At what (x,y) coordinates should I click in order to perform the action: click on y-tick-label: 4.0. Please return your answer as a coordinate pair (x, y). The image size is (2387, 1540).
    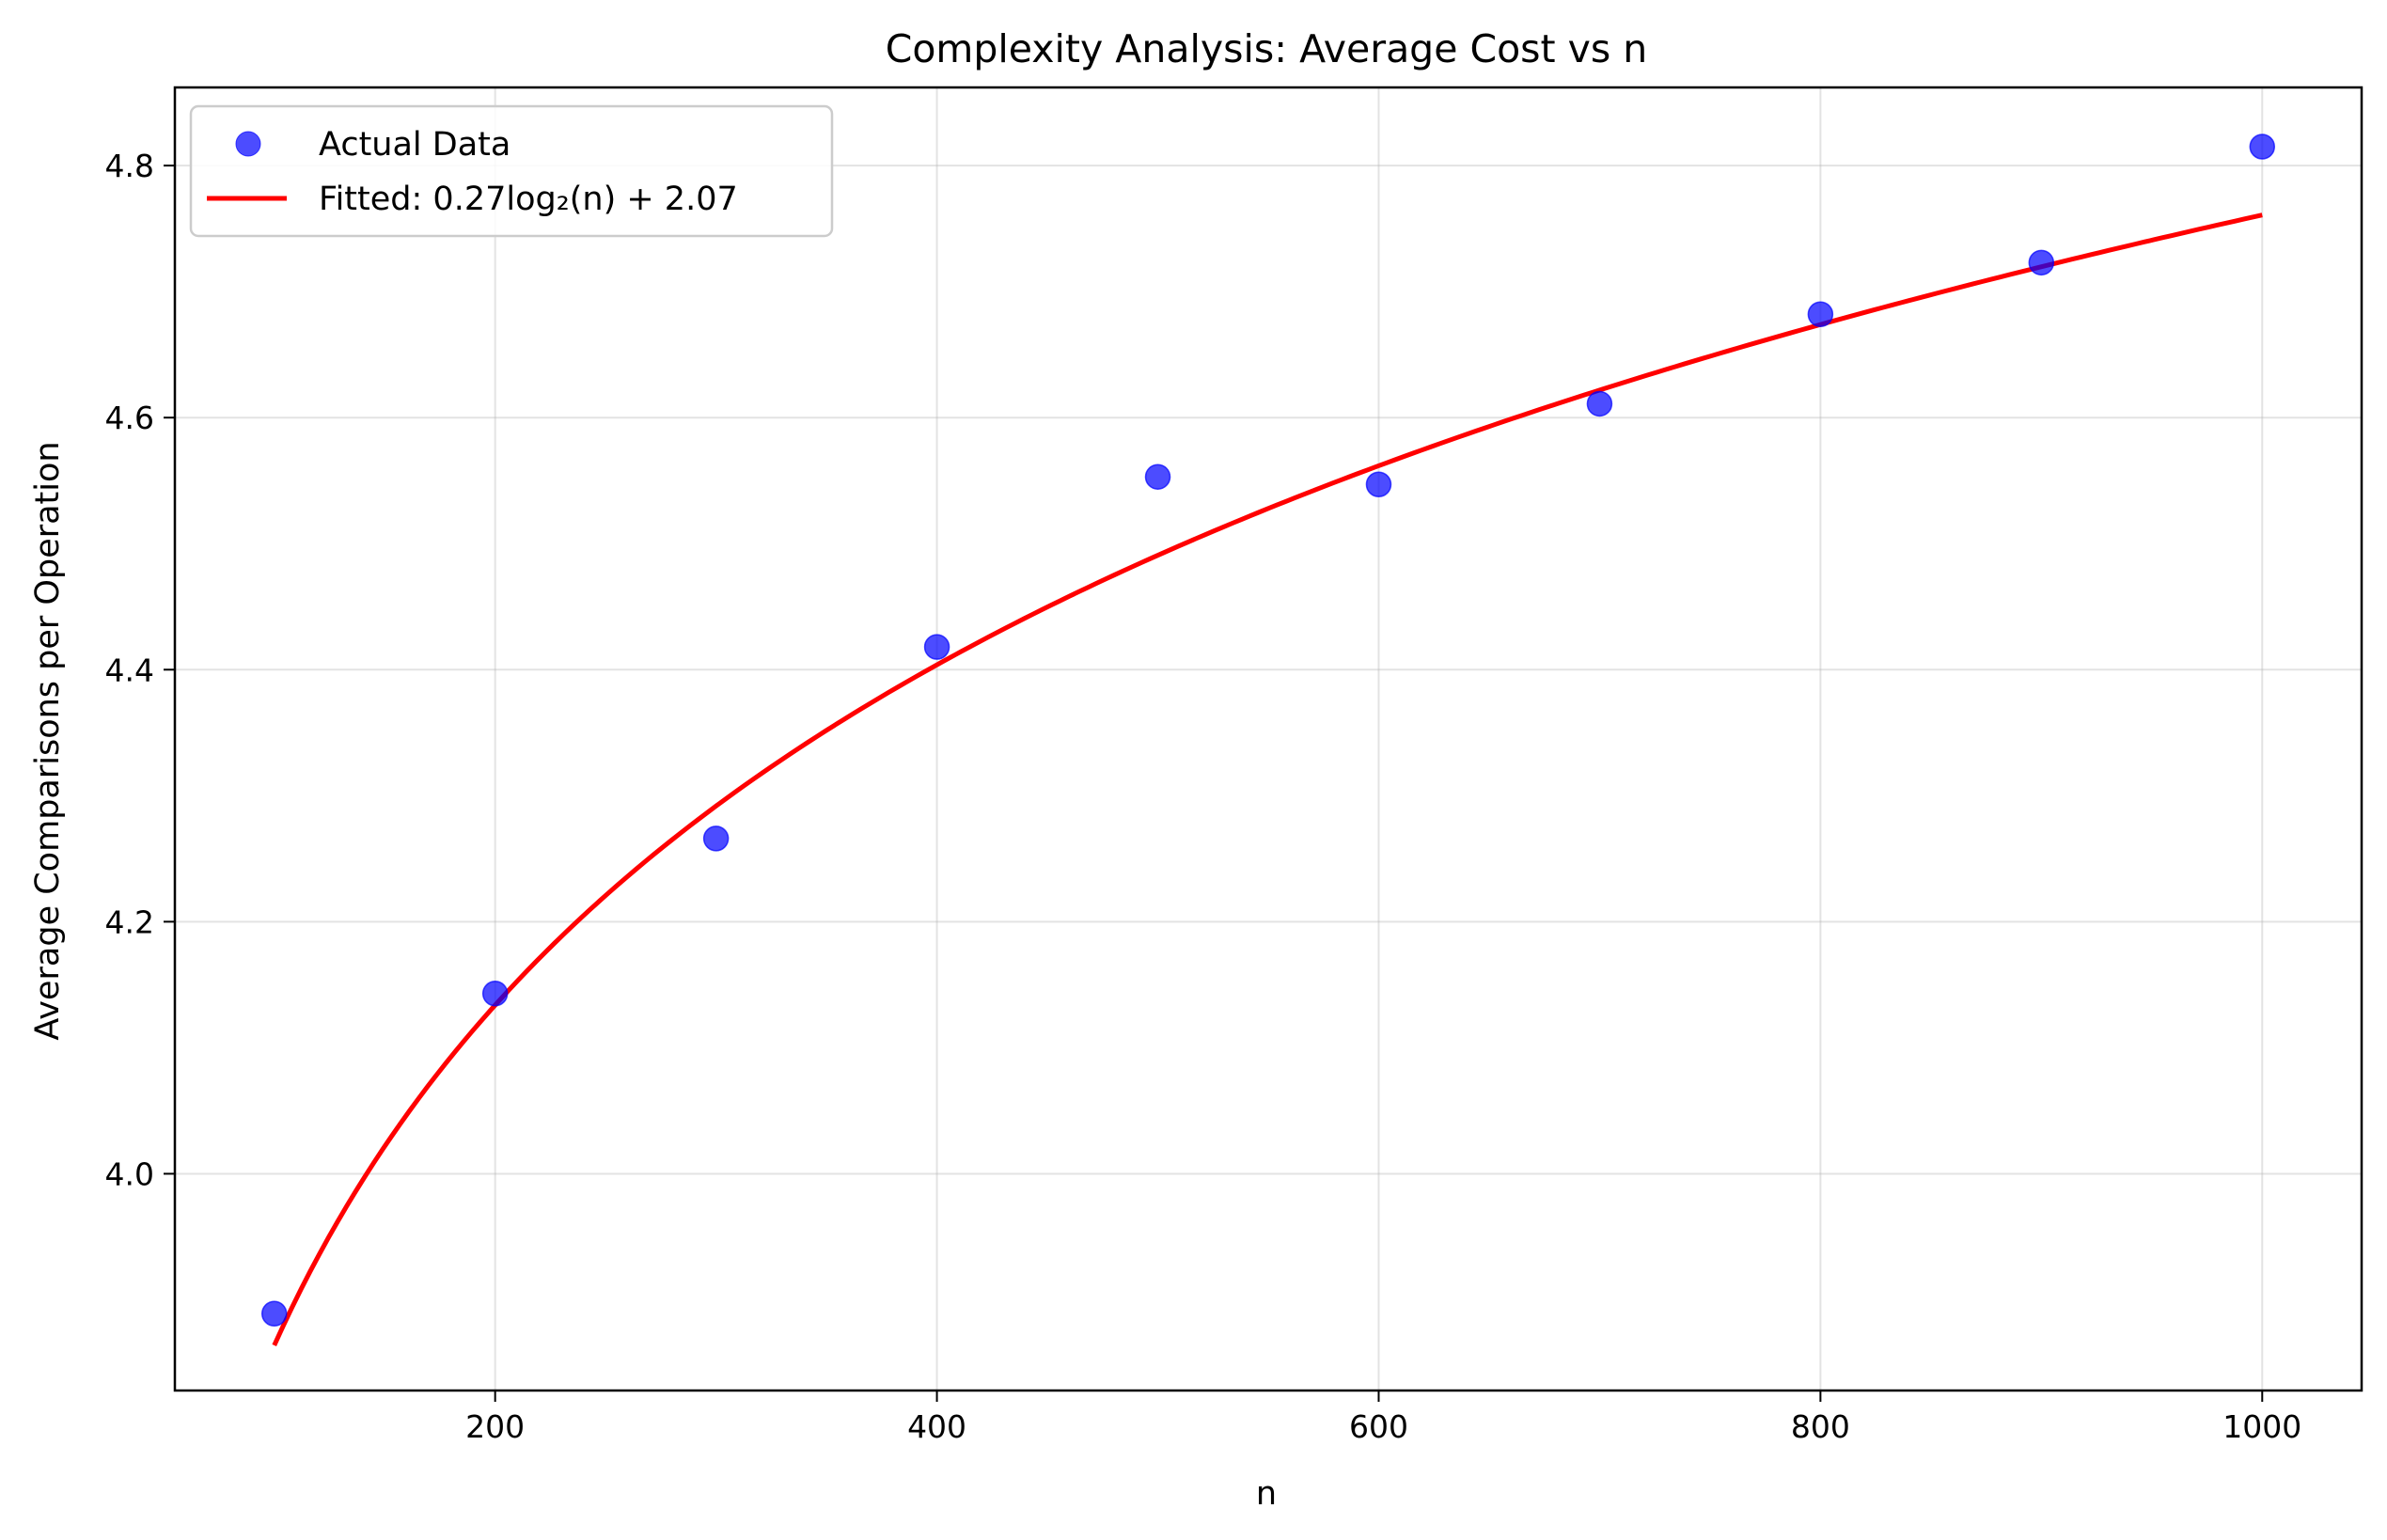
    Looking at the image, I should click on (129, 1173).